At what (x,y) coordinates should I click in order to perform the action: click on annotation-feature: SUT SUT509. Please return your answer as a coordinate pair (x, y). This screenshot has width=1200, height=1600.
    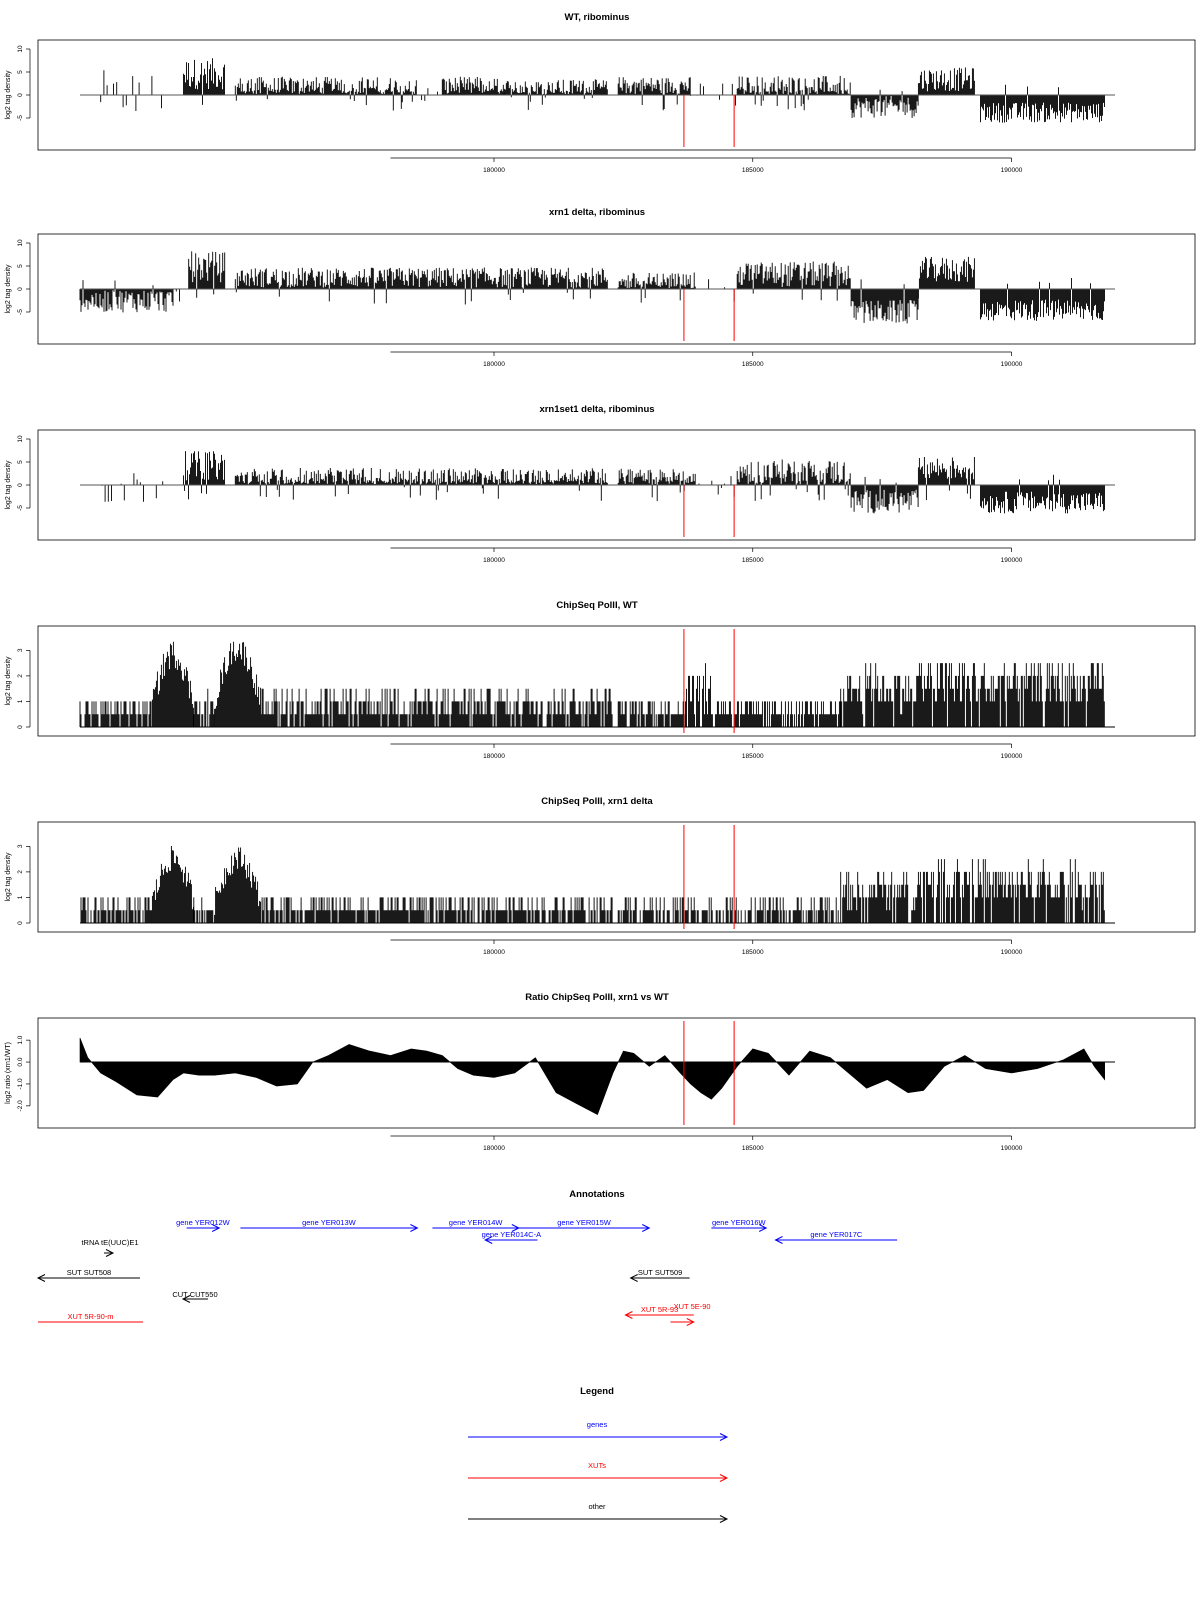
    Looking at the image, I should click on (659, 1275).